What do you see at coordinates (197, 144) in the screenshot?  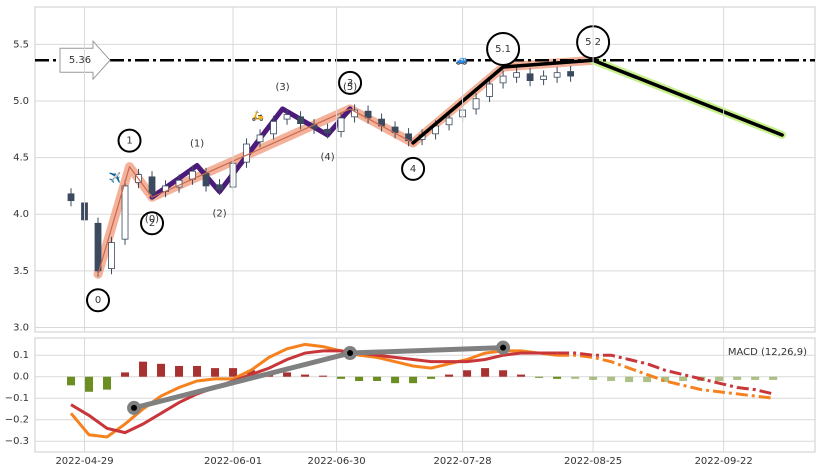 I see `wave-label: (1)` at bounding box center [197, 144].